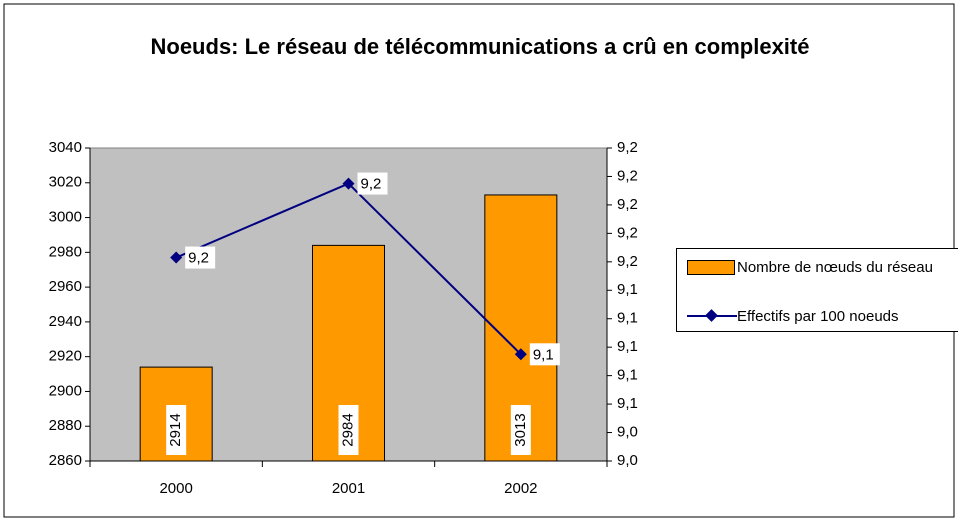 The height and width of the screenshot is (521, 958). I want to click on x-tick-label: 2002, so click(520, 488).